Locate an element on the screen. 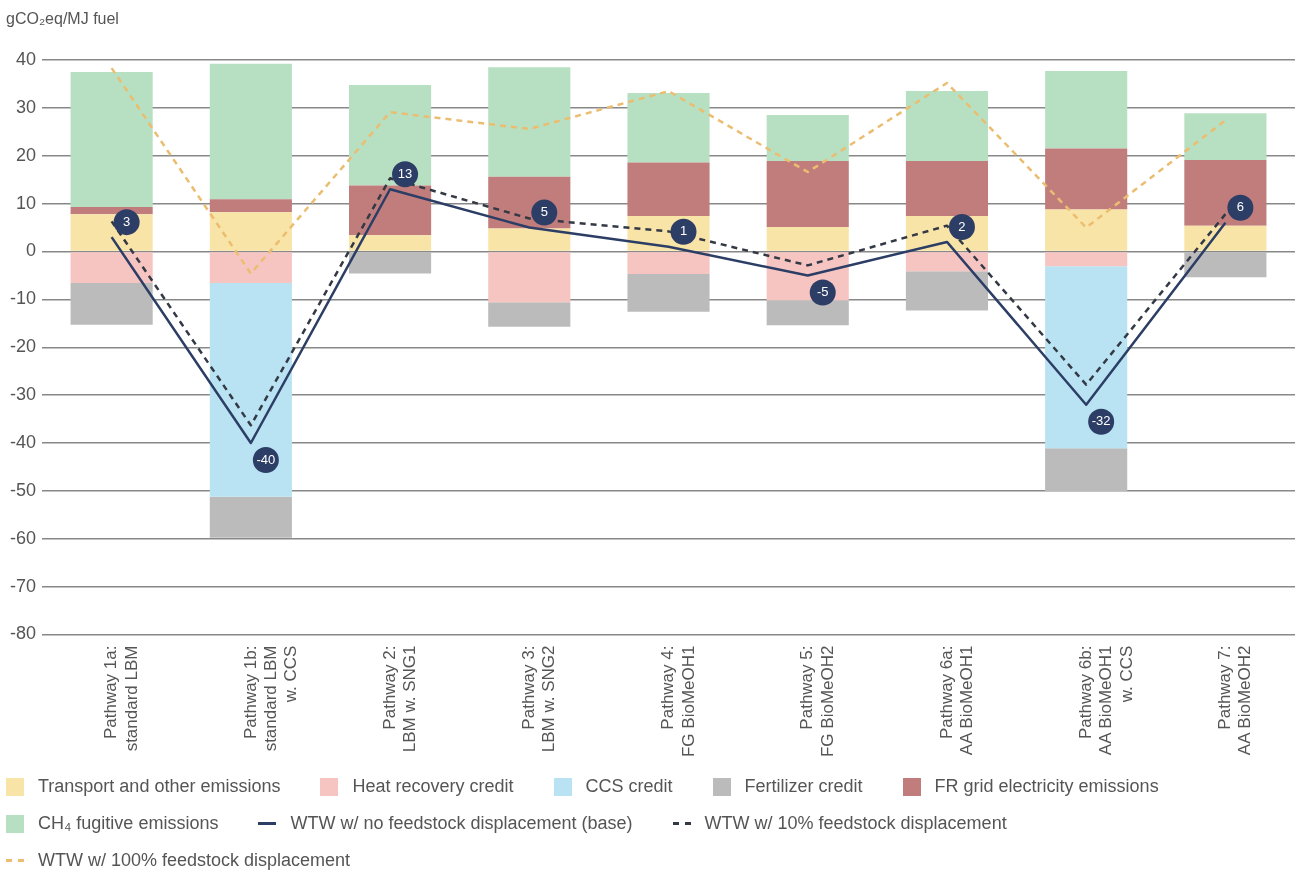  y-tick-label: -50 is located at coordinates (23, 489).